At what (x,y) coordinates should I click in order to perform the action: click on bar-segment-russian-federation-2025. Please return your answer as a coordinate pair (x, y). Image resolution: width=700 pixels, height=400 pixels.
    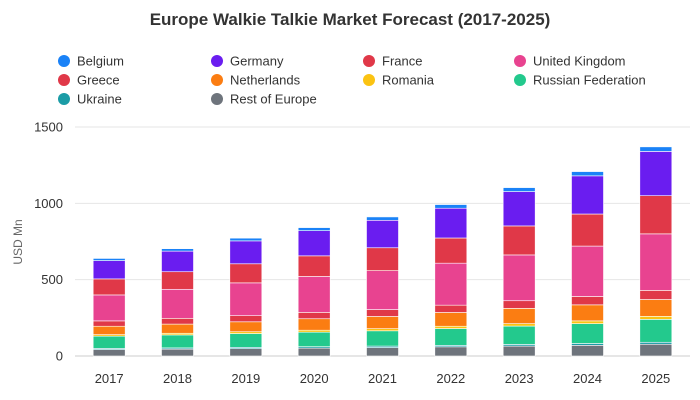
    Looking at the image, I should click on (656, 331).